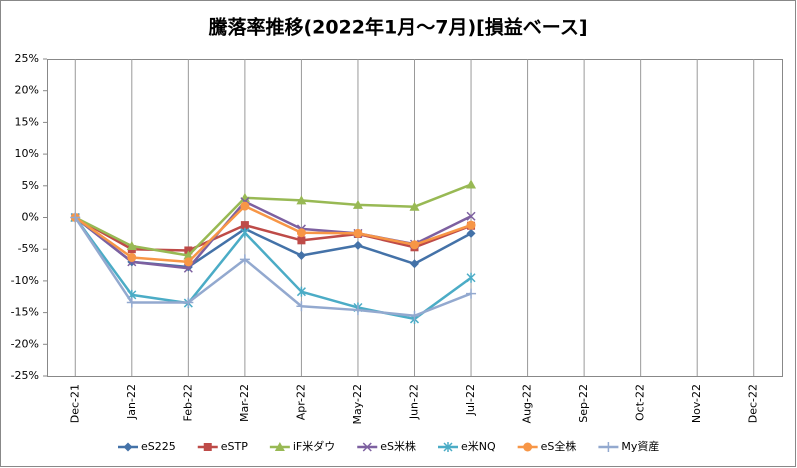 The height and width of the screenshot is (468, 797). I want to click on y-tick-label: 5%, so click(30, 185).